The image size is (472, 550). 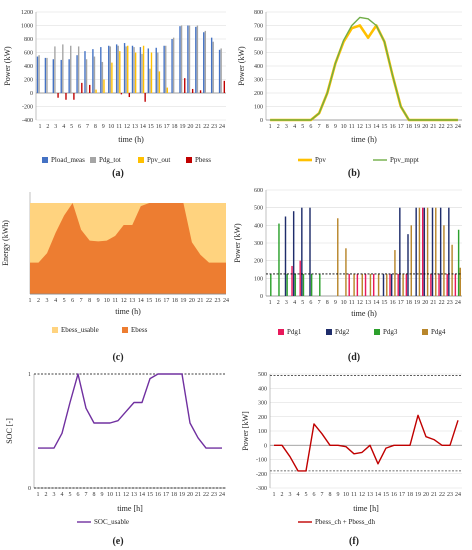 I want to click on x-tick-label: 14, so click(x=376, y=127).